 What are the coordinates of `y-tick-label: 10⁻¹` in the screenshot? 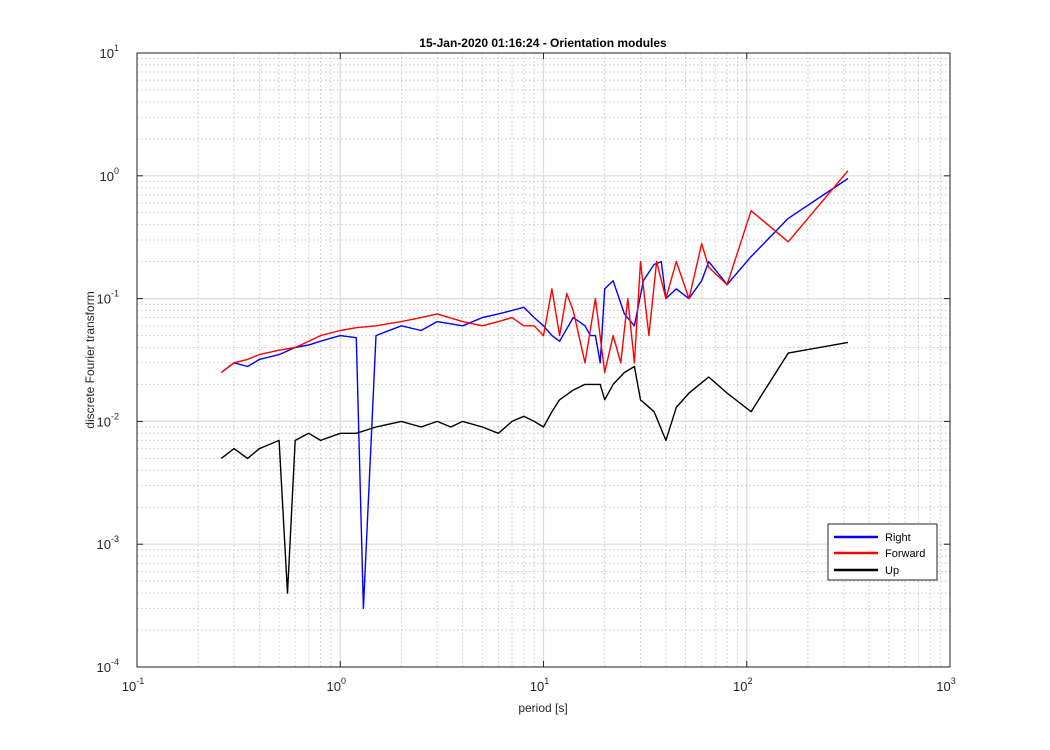 It's located at (108, 298).